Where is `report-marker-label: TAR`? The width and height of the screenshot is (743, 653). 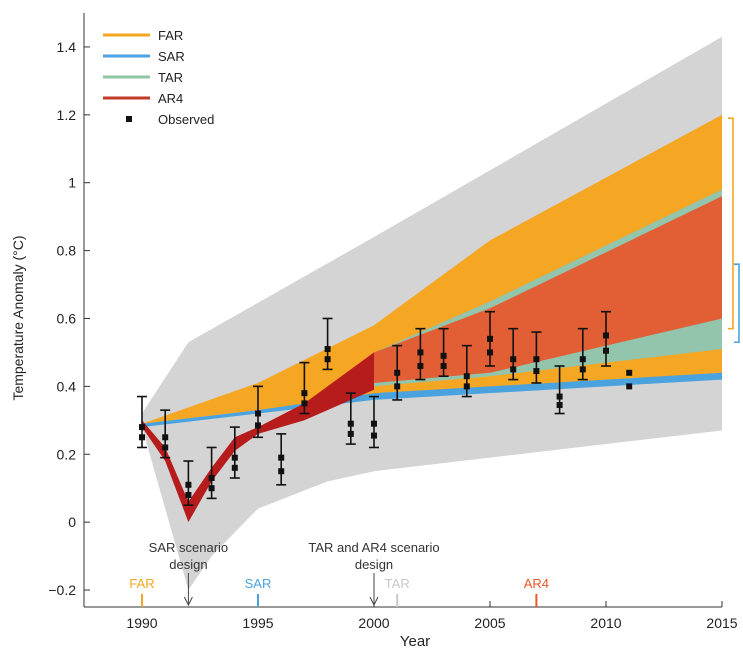
report-marker-label: TAR is located at coordinates (397, 583).